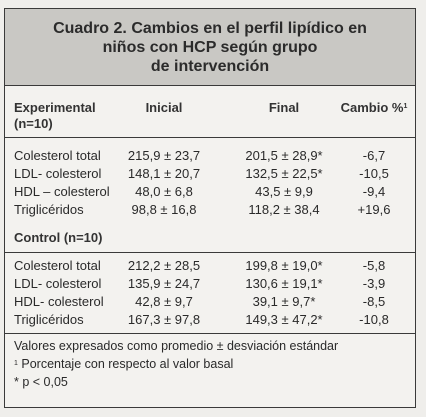 This screenshot has height=417, width=426. What do you see at coordinates (374, 319) in the screenshot?
I see `row-change: -10,8` at bounding box center [374, 319].